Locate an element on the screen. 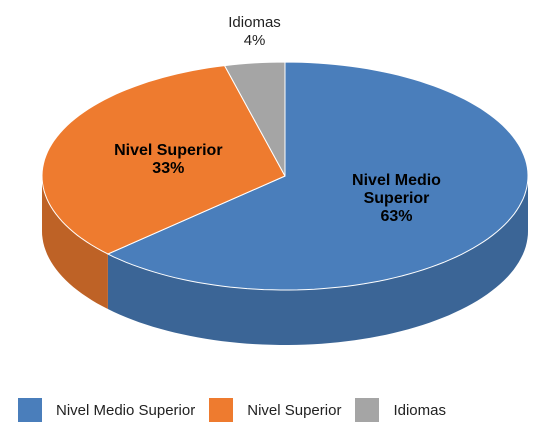 This screenshot has height=423, width=557. legend-label: Nivel Superior is located at coordinates (294, 410).